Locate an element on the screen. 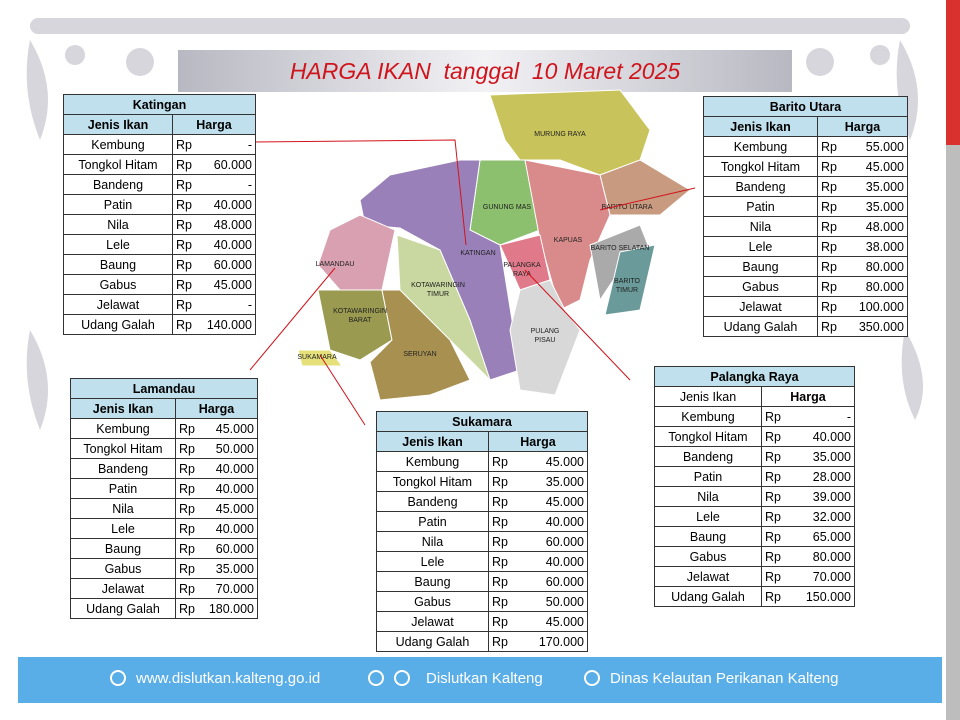 Image resolution: width=960 pixels, height=720 pixels. region-name: Barito Utara is located at coordinates (805, 106).